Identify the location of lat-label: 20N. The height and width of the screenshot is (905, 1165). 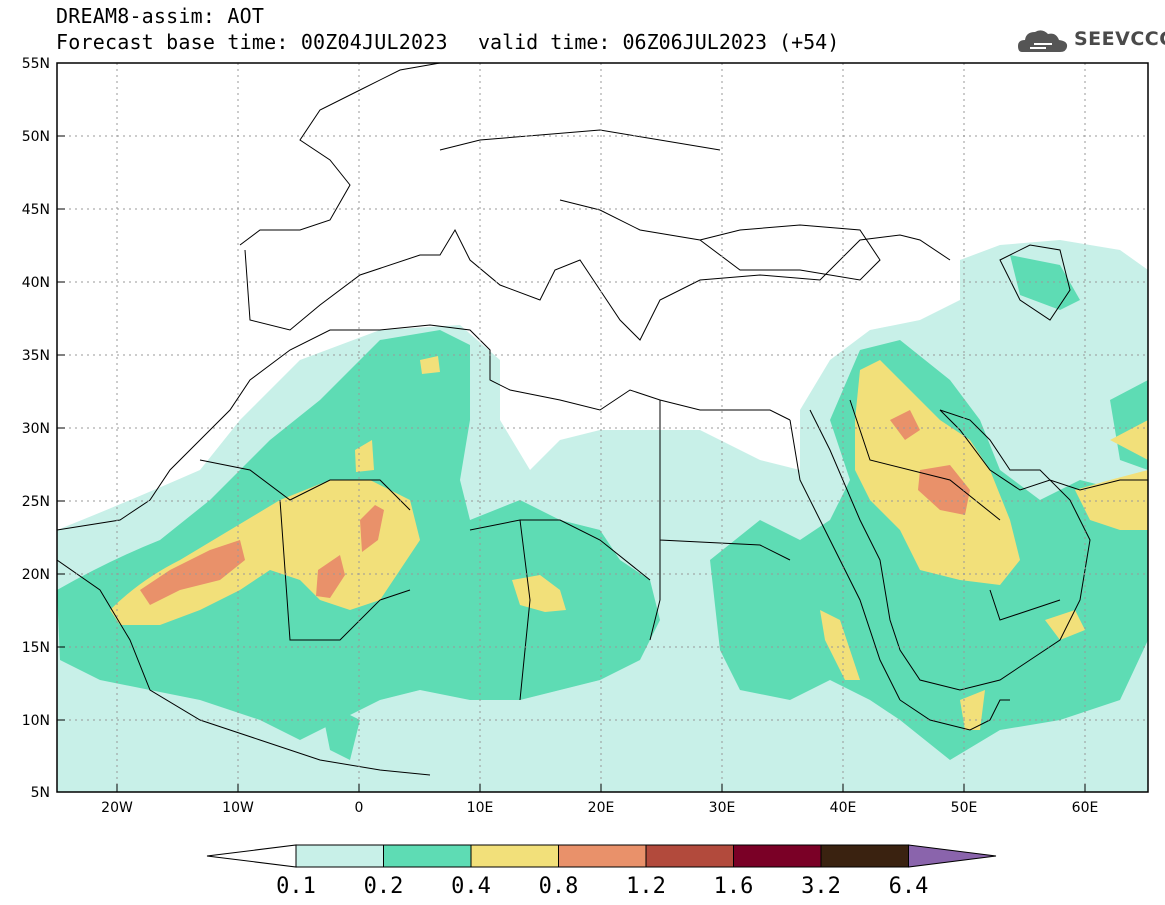
(36, 575).